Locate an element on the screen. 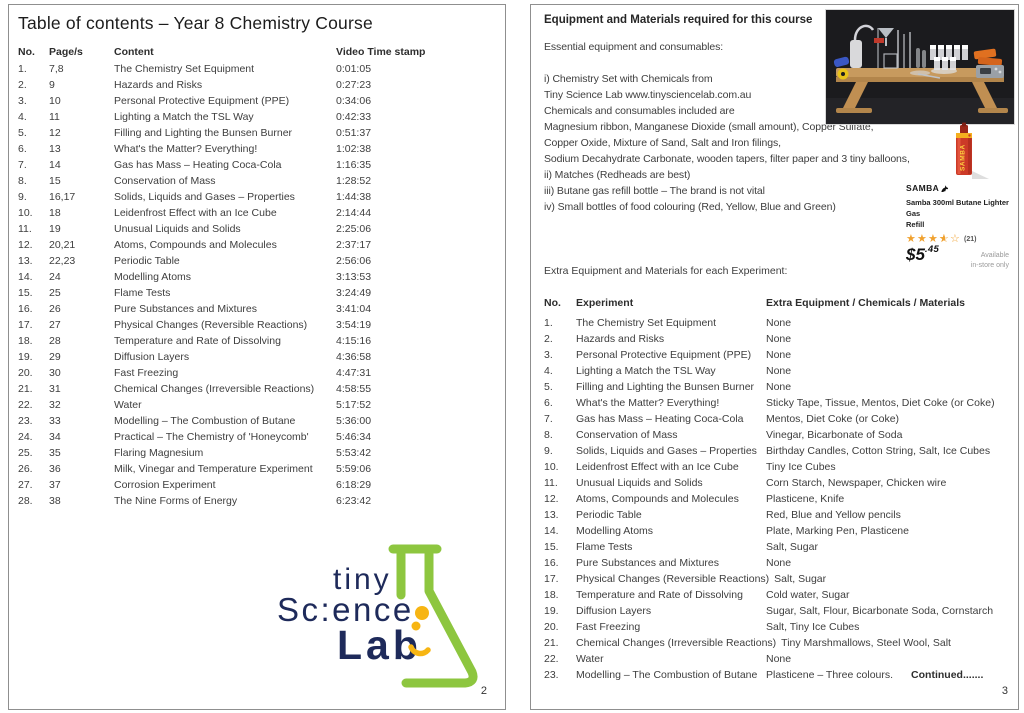 The width and height of the screenshot is (1024, 713). table-row: 11. 19 Unusual Liquids and Solids 2:25:06 is located at coordinates (221, 229).